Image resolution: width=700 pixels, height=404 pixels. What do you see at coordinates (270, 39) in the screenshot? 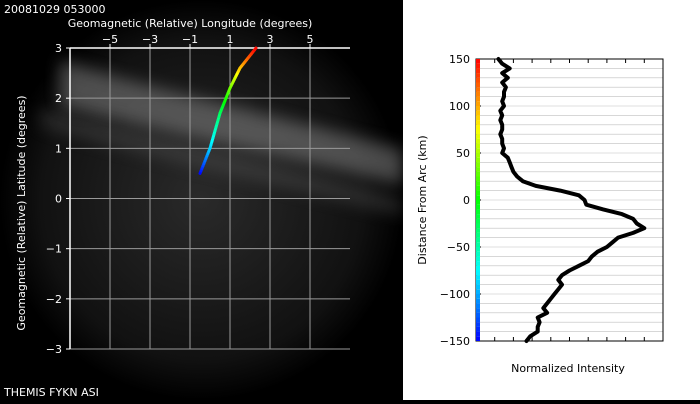
I see `map-x-tick-label: 3` at bounding box center [270, 39].